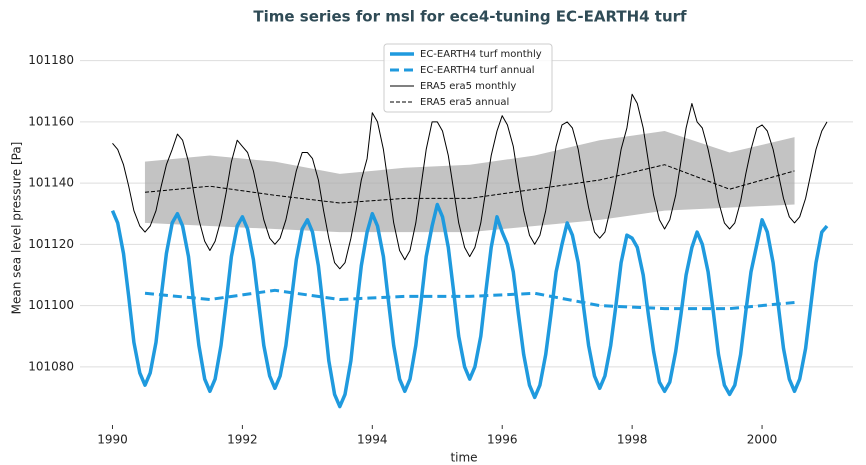 Image resolution: width=866 pixels, height=465 pixels. What do you see at coordinates (477, 70) in the screenshot?
I see `legend-label: EC-EARTH4 turf annual` at bounding box center [477, 70].